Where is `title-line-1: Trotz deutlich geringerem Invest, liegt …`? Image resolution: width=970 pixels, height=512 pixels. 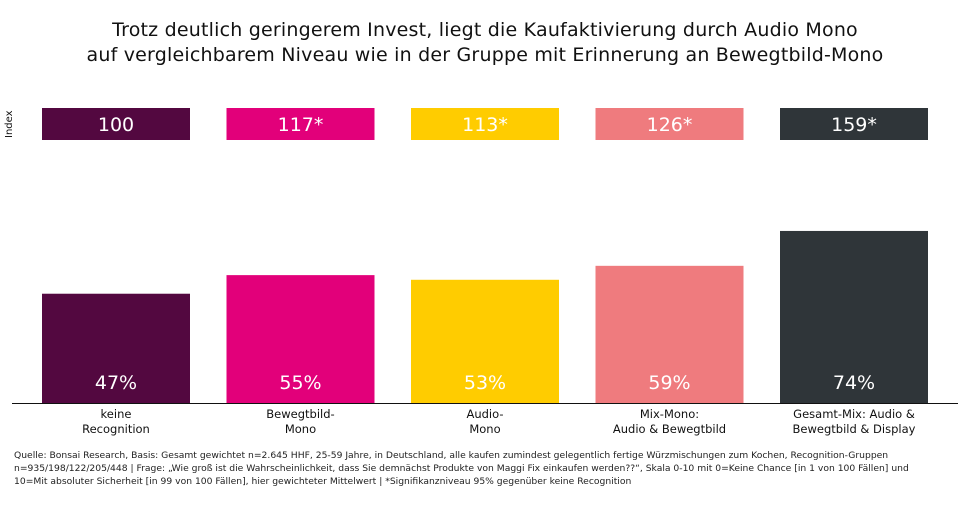
title-line-1: Trotz deutlich geringerem Invest, liegt … is located at coordinates (485, 30).